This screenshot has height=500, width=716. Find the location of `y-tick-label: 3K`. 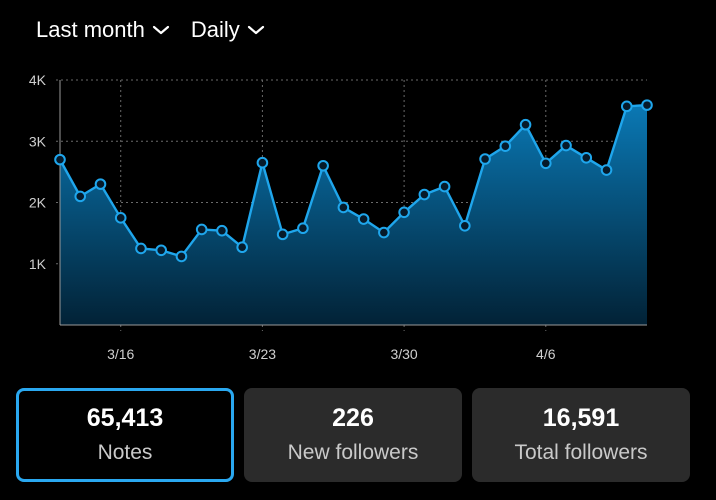

y-tick-label: 3K is located at coordinates (38, 141).